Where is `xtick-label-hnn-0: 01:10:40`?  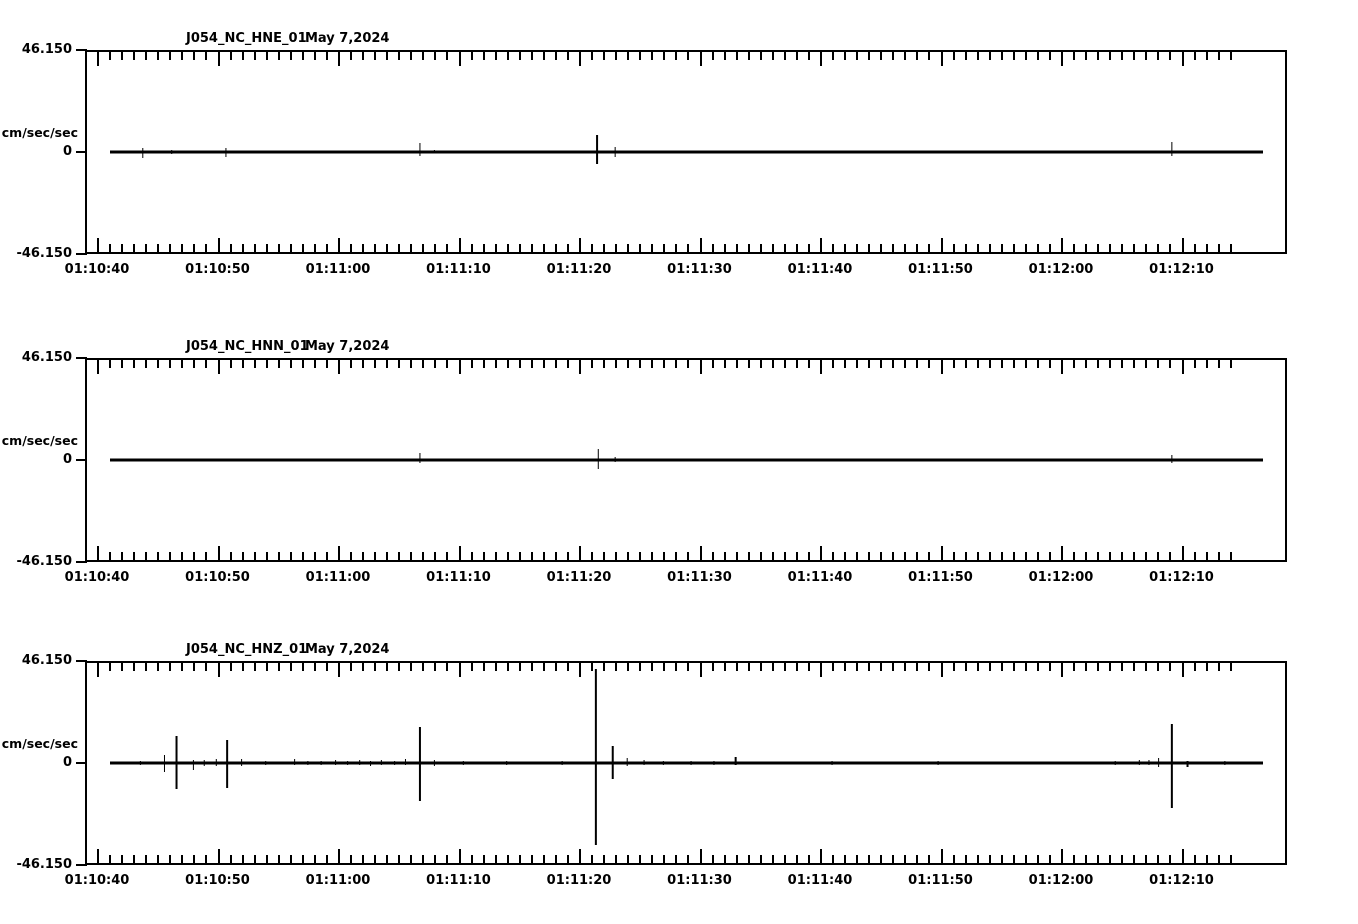 xtick-label-hnn-0: 01:10:40 is located at coordinates (97, 577).